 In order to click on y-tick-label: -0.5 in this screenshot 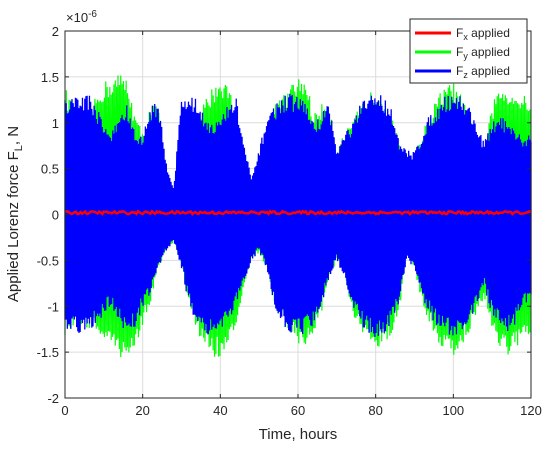, I will do `click(48, 260)`.